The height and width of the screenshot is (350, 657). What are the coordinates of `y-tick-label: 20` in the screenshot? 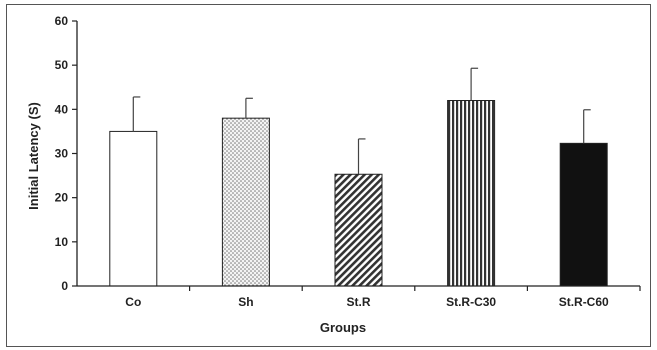 It's located at (62, 198).